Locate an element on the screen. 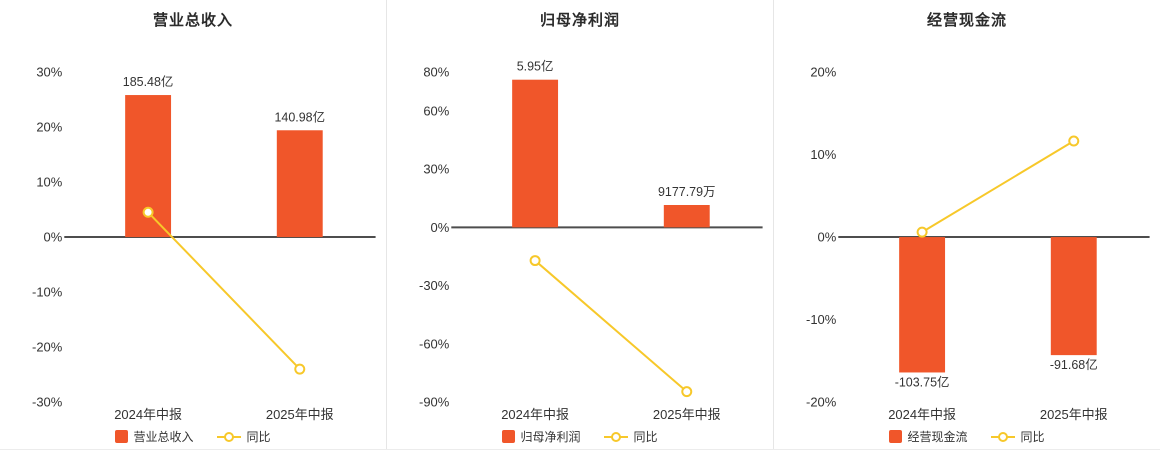 The width and height of the screenshot is (1160, 450). svg-text: 185.48亿 is located at coordinates (148, 81).